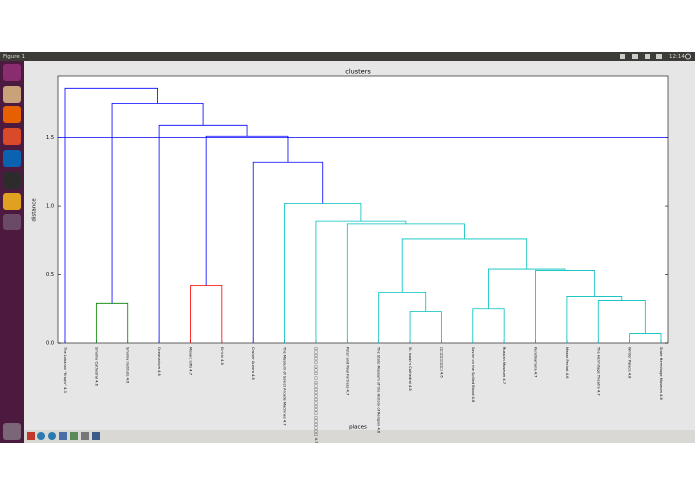  What do you see at coordinates (12, 180) in the screenshot?
I see `launcher-terminal` at bounding box center [12, 180].